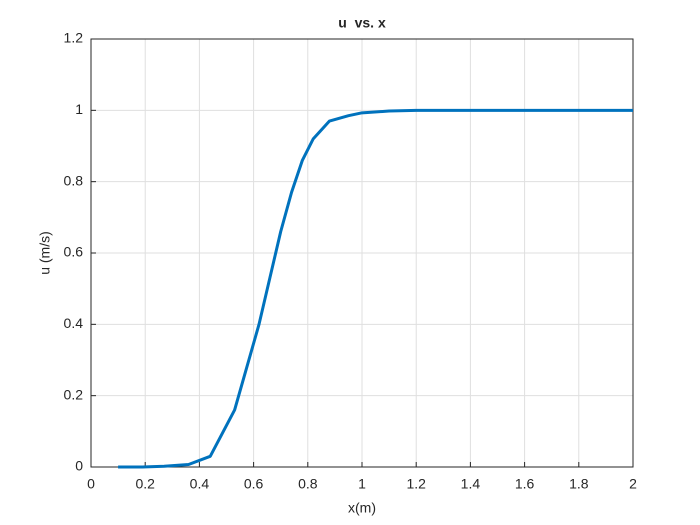 The image size is (700, 525). Describe the element at coordinates (308, 484) in the screenshot. I see `x-tick-label: 0.8` at that location.